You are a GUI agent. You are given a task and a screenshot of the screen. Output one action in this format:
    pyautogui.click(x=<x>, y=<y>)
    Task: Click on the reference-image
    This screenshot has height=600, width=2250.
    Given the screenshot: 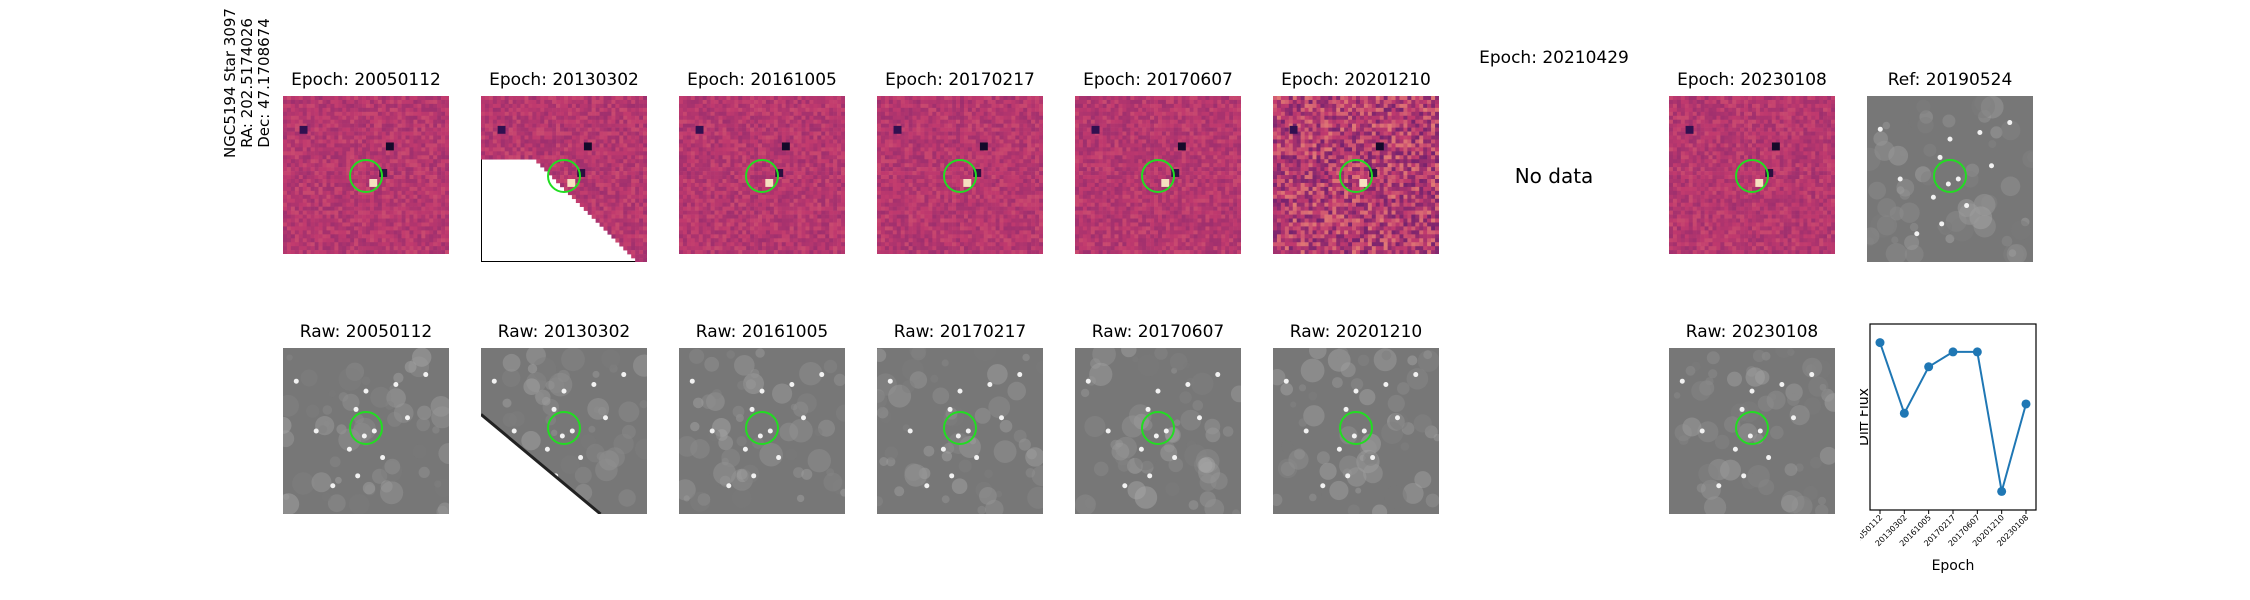 What is the action you would take?
    pyautogui.click(x=1950, y=179)
    